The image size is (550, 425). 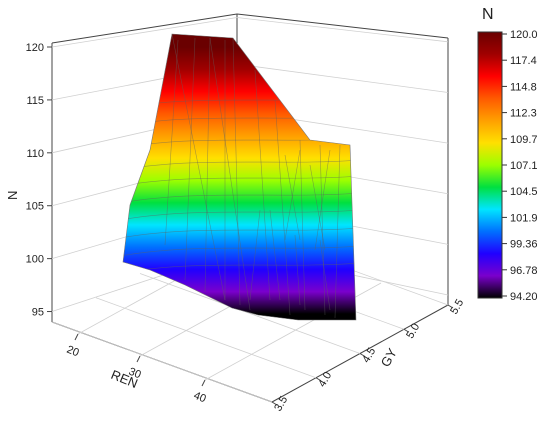 I want to click on colorbar-tick-label: 120.0, so click(x=524, y=35).